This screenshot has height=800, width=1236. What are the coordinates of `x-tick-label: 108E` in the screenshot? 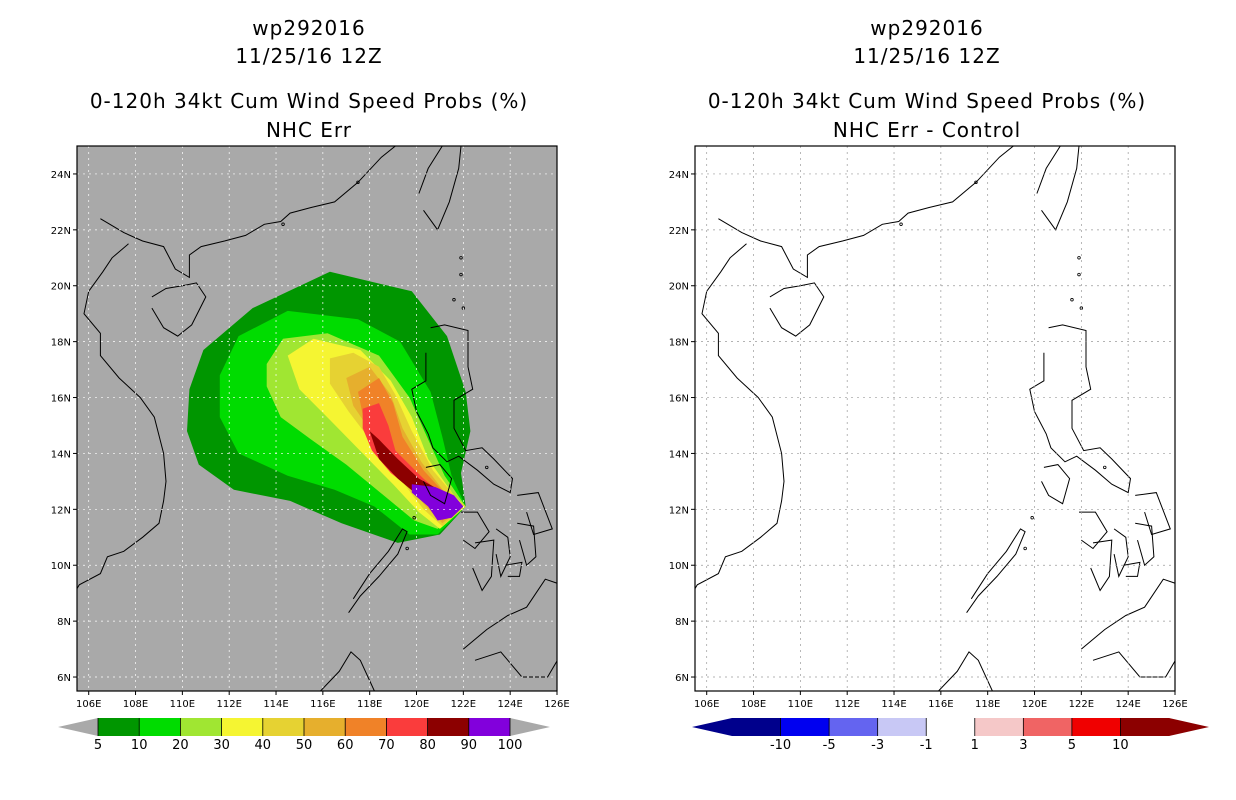 It's located at (753, 704).